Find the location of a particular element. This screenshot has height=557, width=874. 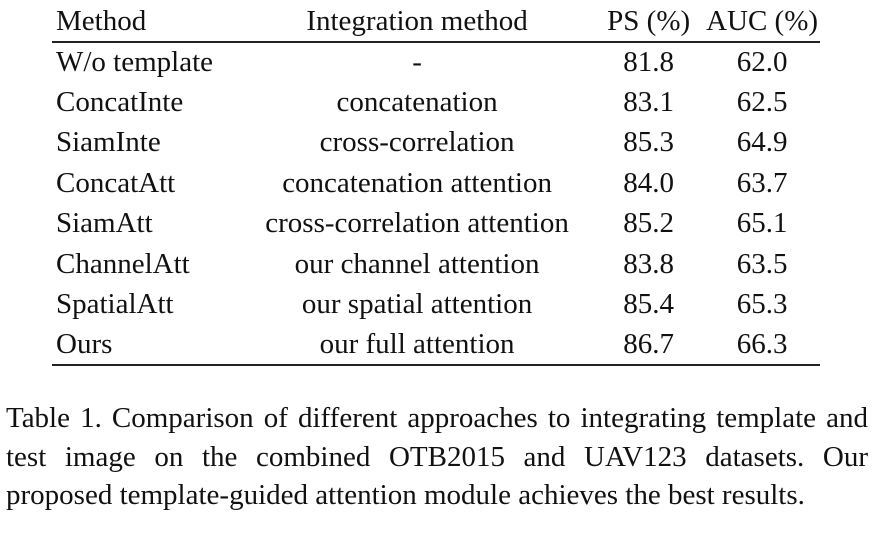

cell-auc: 63.5 is located at coordinates (762, 263).